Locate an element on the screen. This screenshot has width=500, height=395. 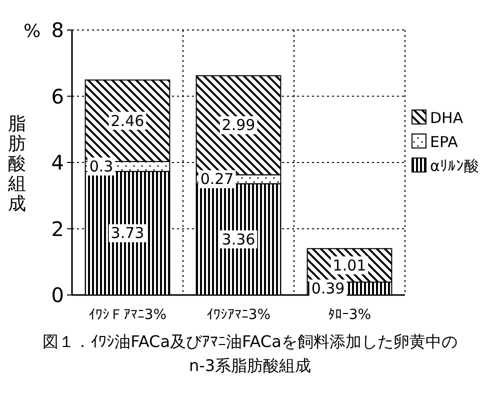
y-tick-label: 4 is located at coordinates (57, 162).